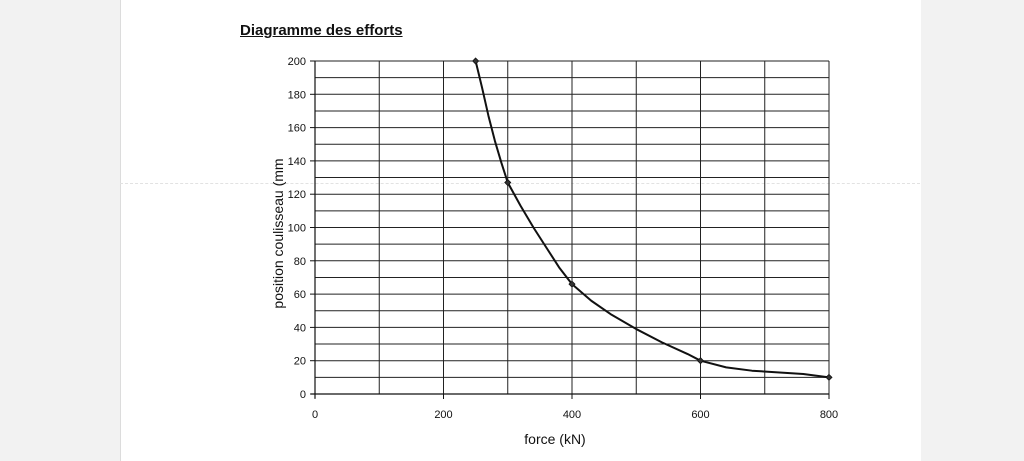  What do you see at coordinates (829, 415) in the screenshot?
I see `x-tick-label: 800` at bounding box center [829, 415].